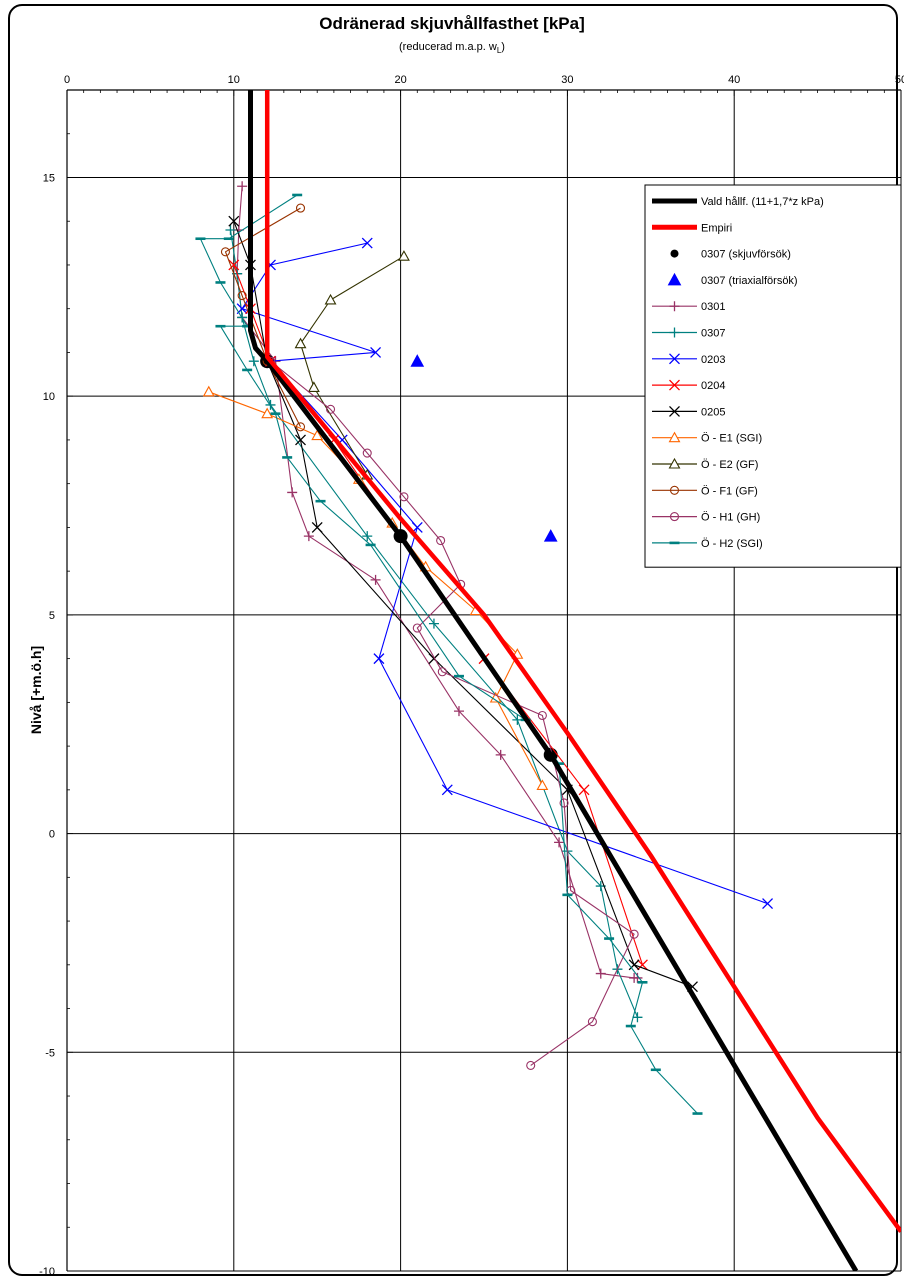 The image size is (904, 1279). Describe the element at coordinates (234, 80) in the screenshot. I see `x-tick-label: 10` at that location.